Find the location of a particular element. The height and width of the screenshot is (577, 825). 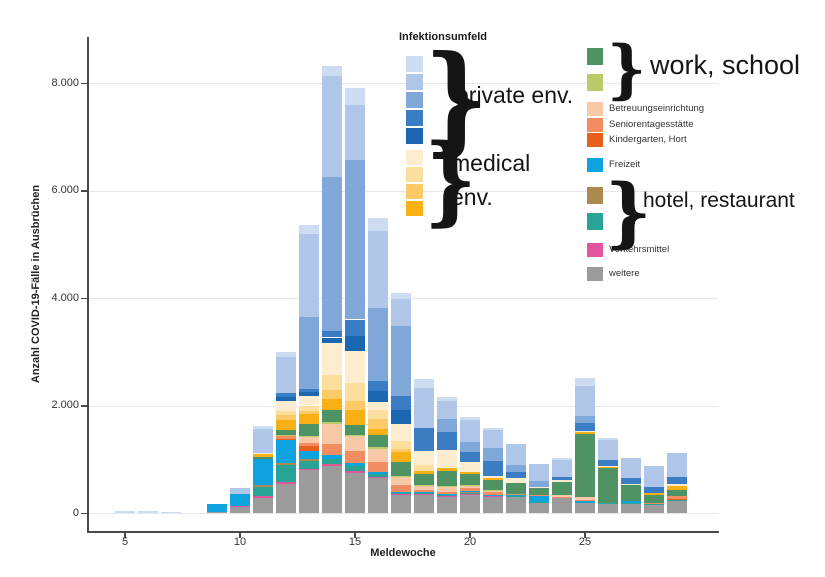

brace-work-school: } is located at coordinates (627, 69).